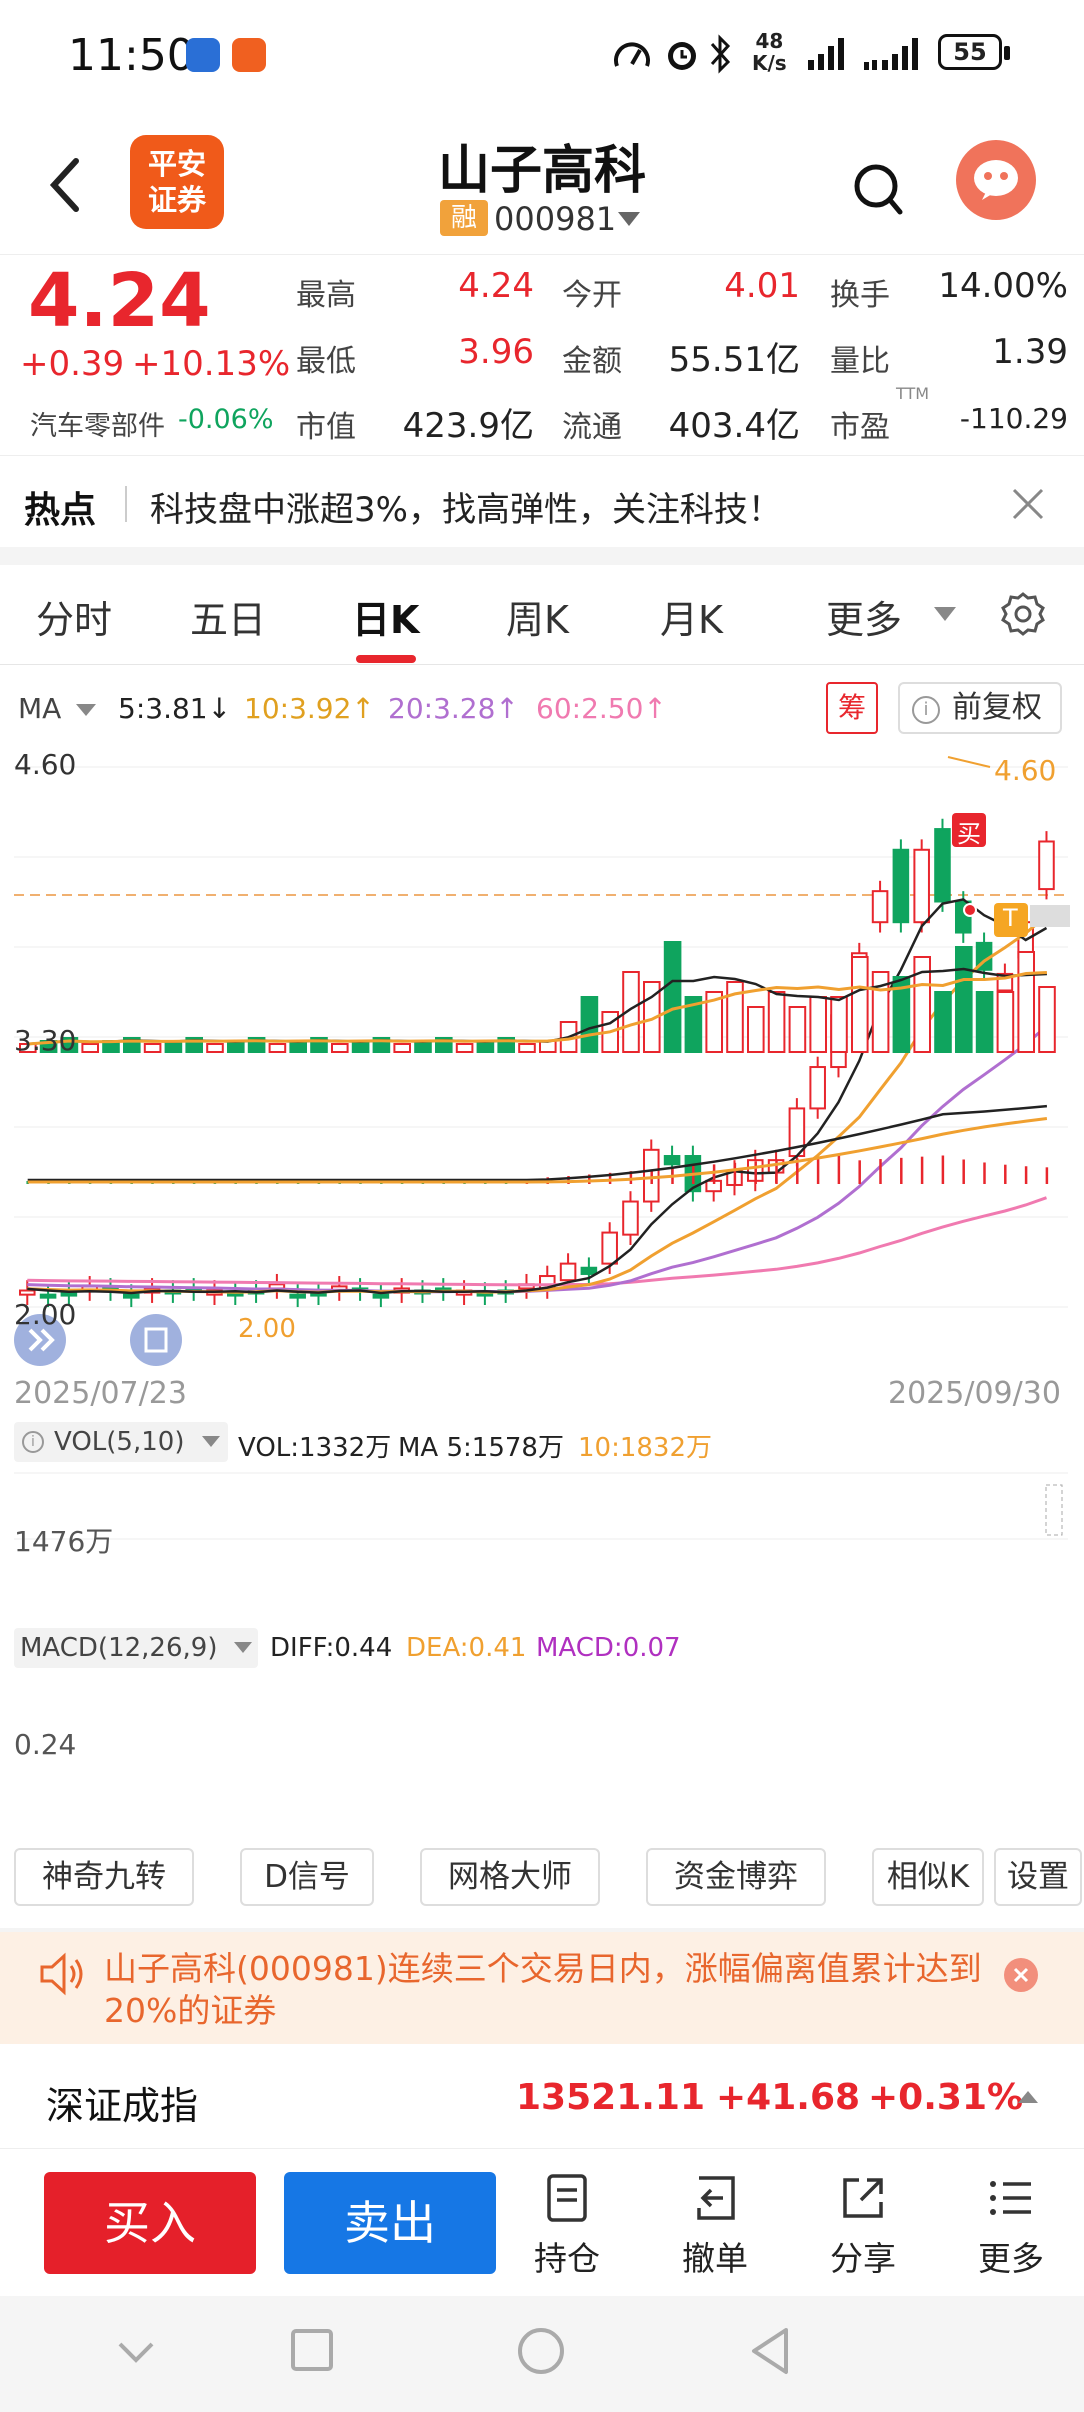 This screenshot has width=1084, height=2412. I want to click on ma5-legend: 5:3.81↓, so click(175, 708).